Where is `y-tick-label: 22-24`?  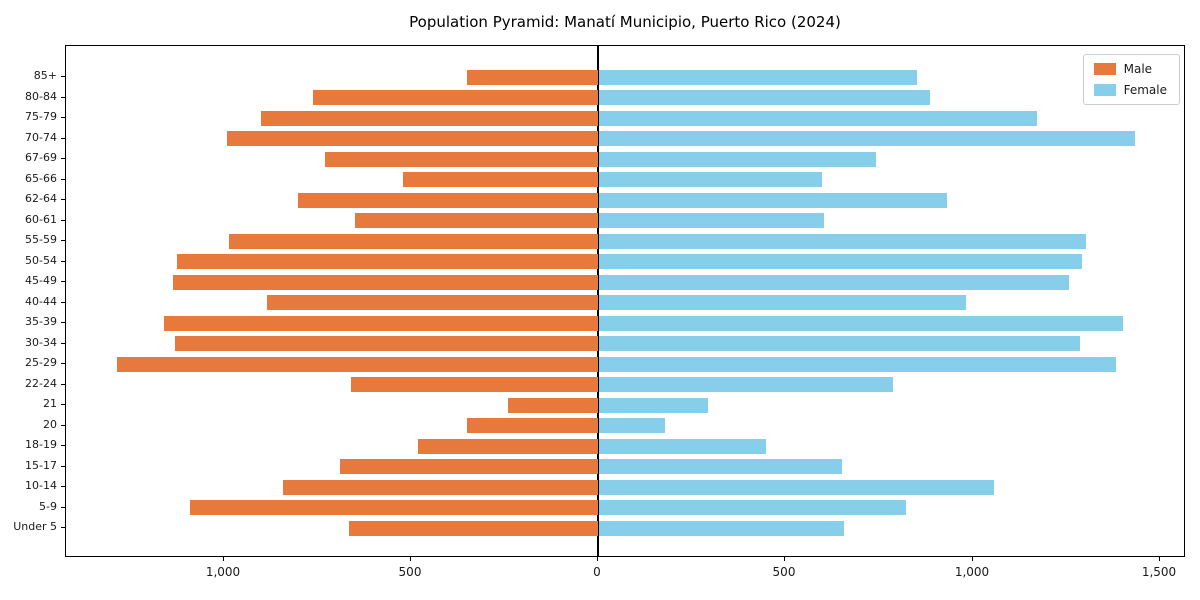
y-tick-label: 22-24 is located at coordinates (41, 383).